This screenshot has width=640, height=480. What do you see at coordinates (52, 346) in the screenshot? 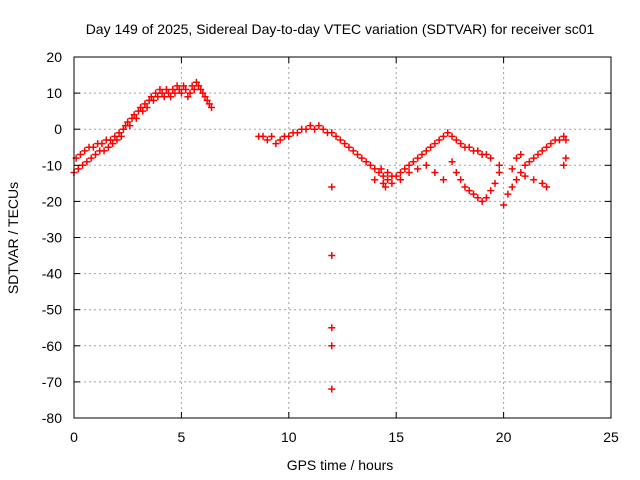
I see `y-tick-label: -60` at bounding box center [52, 346].